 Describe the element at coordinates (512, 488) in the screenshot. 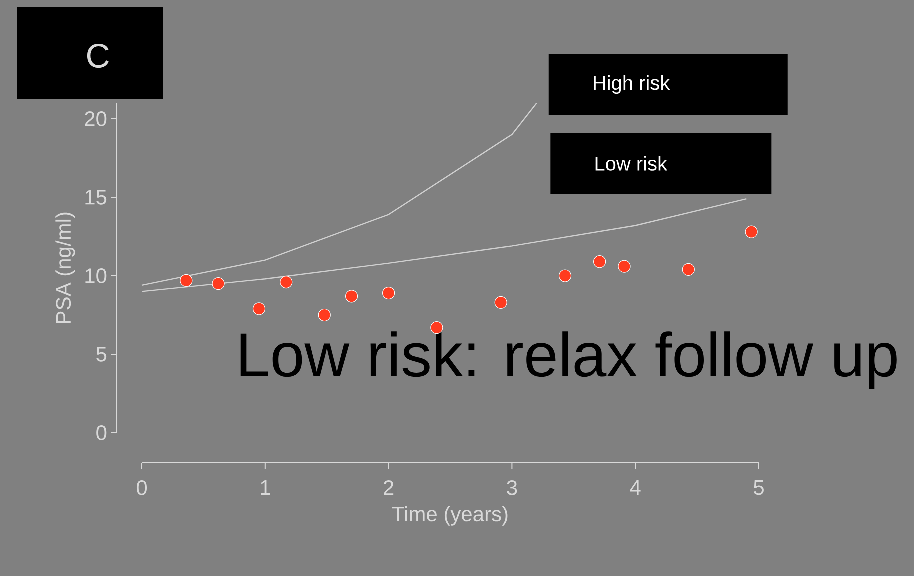

I see `x-tick-label: 3` at that location.